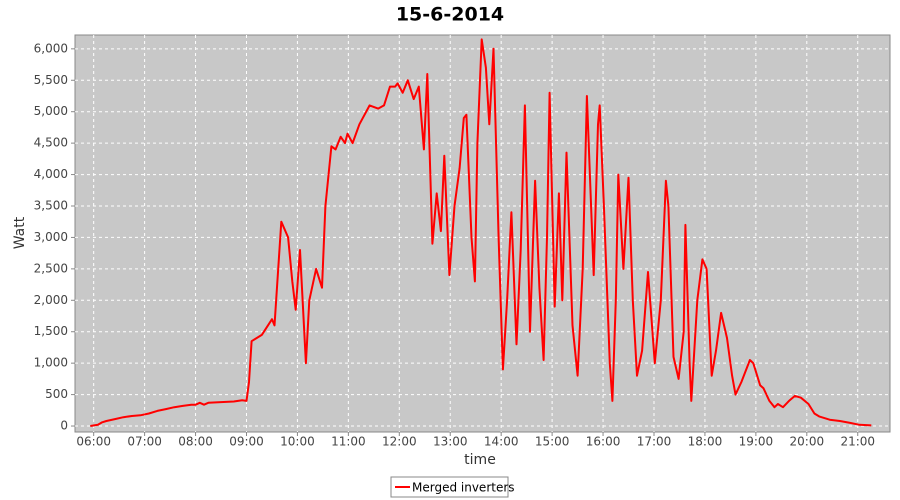  What do you see at coordinates (64, 426) in the screenshot?
I see `y-tick-label: 0` at bounding box center [64, 426].